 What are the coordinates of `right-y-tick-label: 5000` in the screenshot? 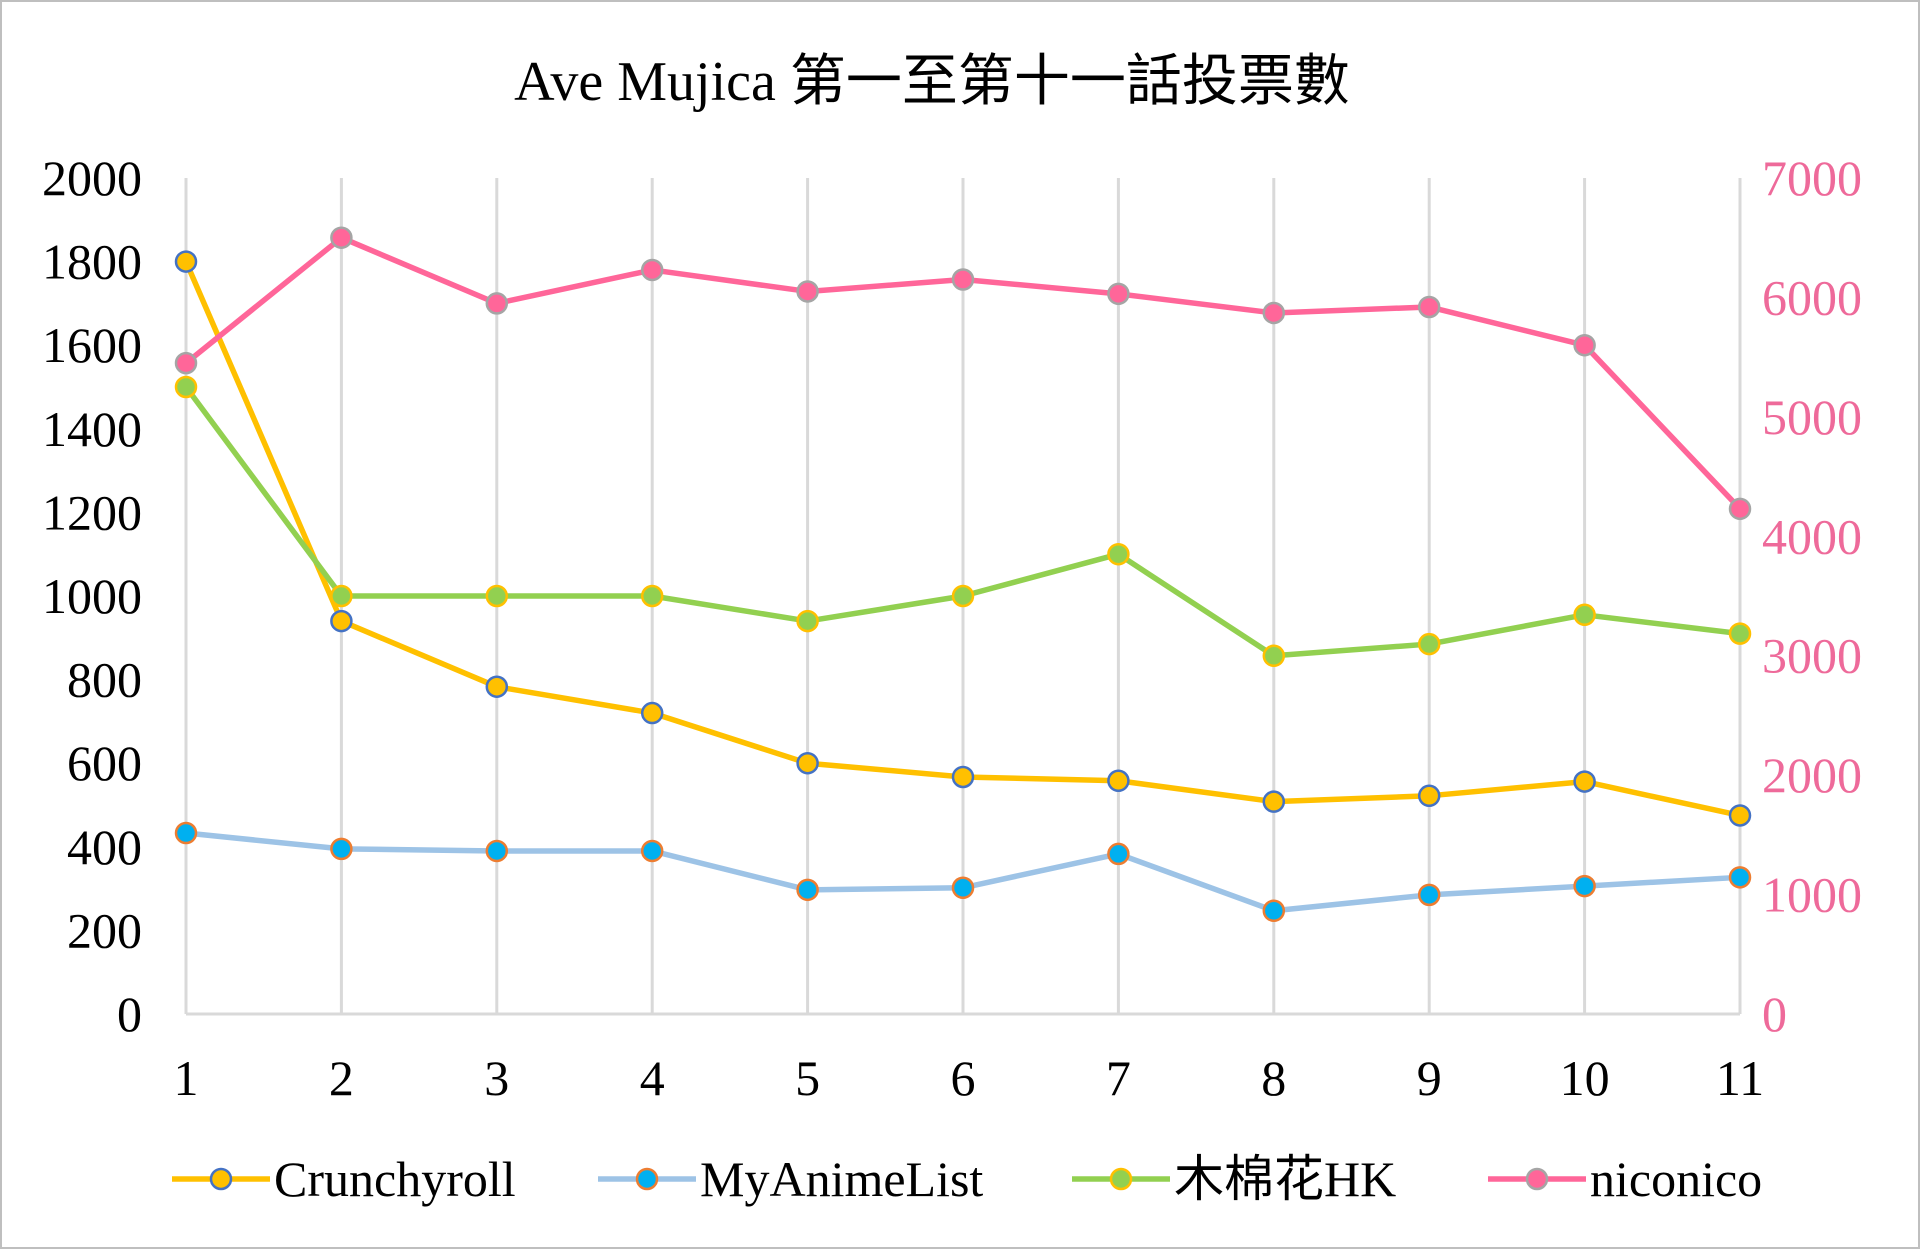 It's located at (1812, 417).